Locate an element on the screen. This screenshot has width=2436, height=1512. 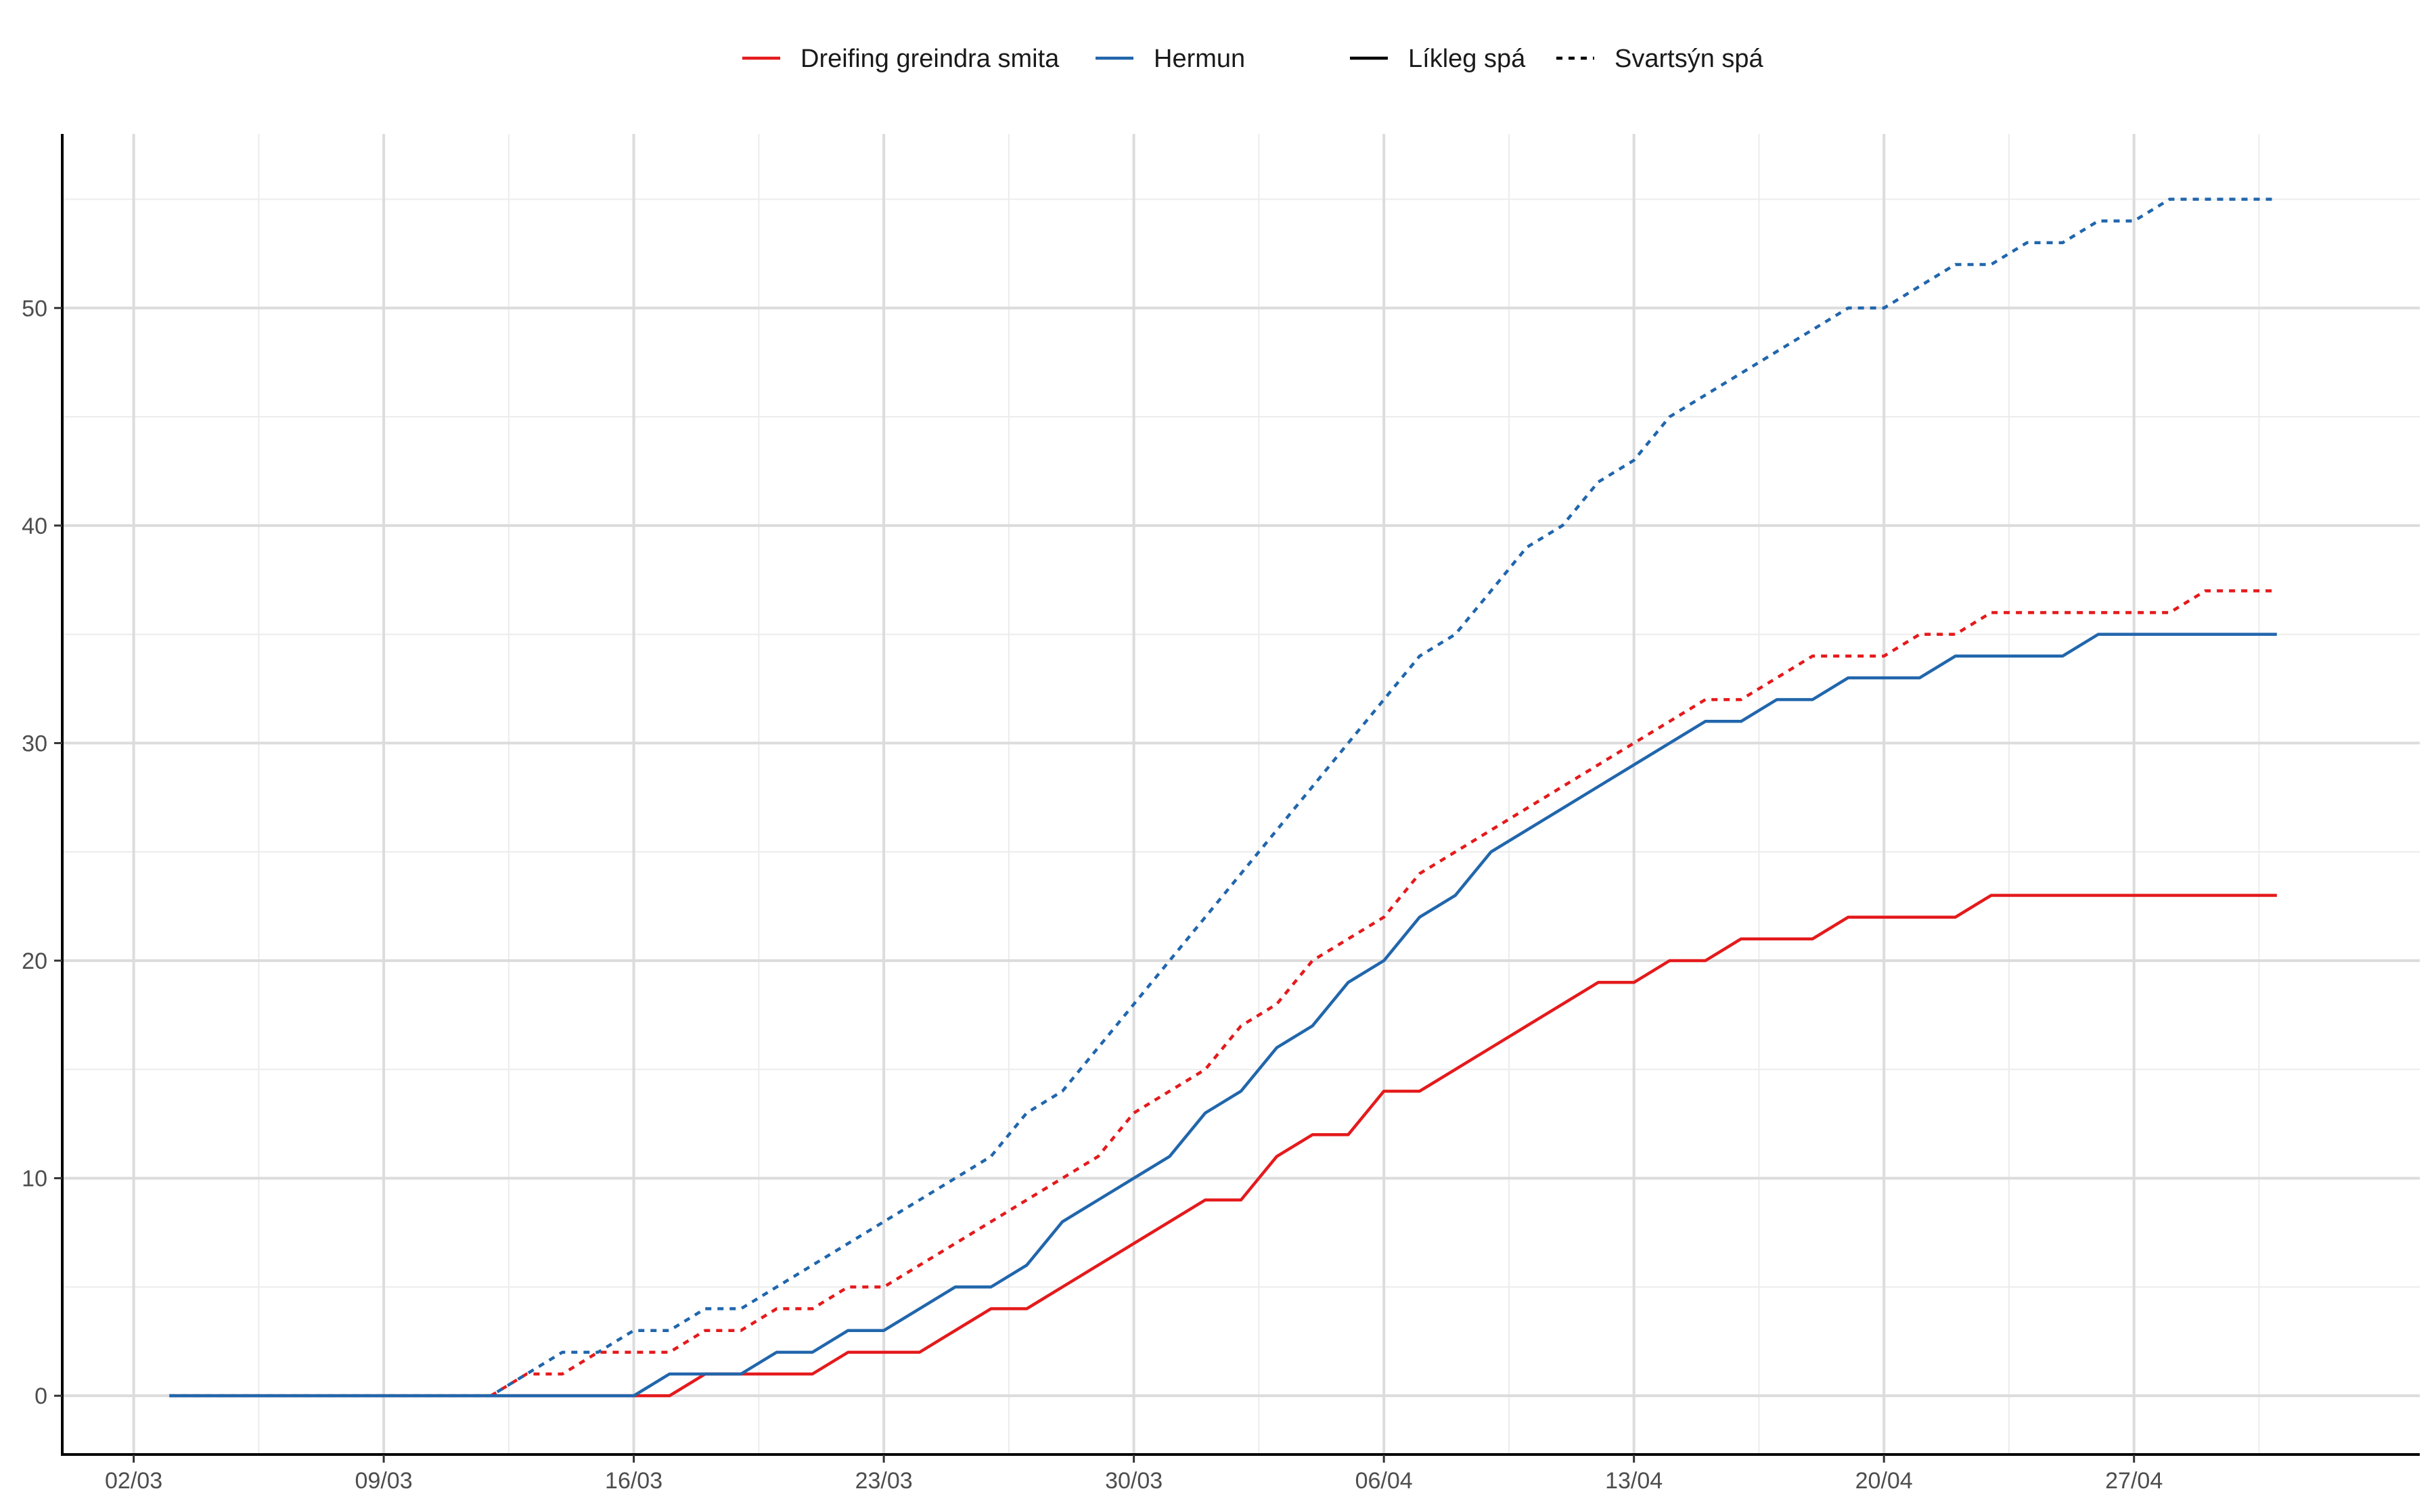
y-tick-label: 40 is located at coordinates (34, 526).